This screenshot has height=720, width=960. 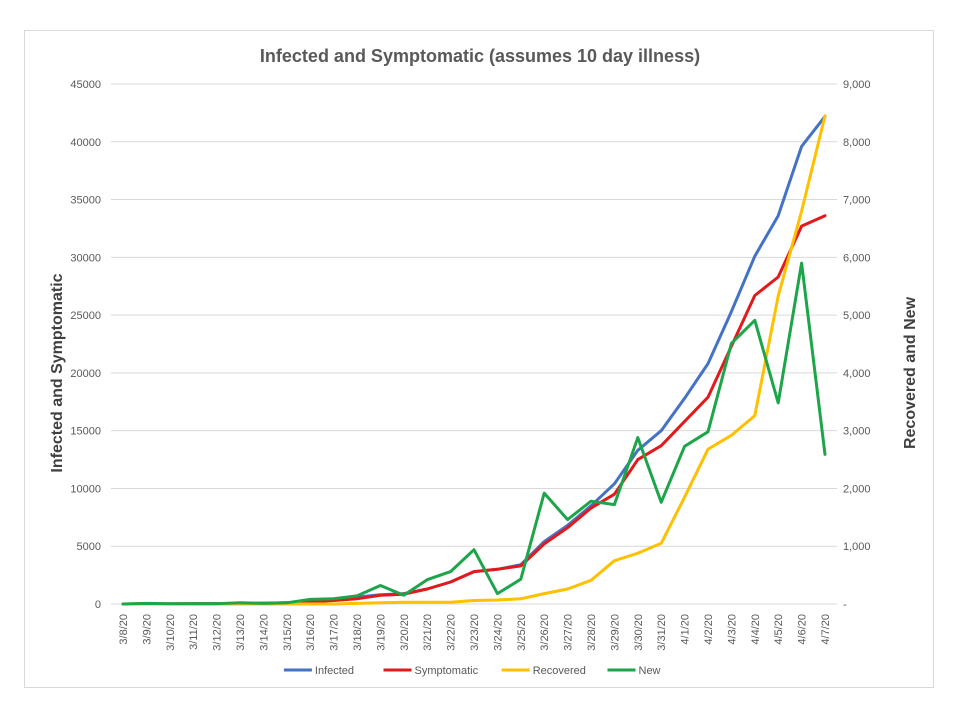 I want to click on left-tick-label: 5000, so click(x=89, y=547).